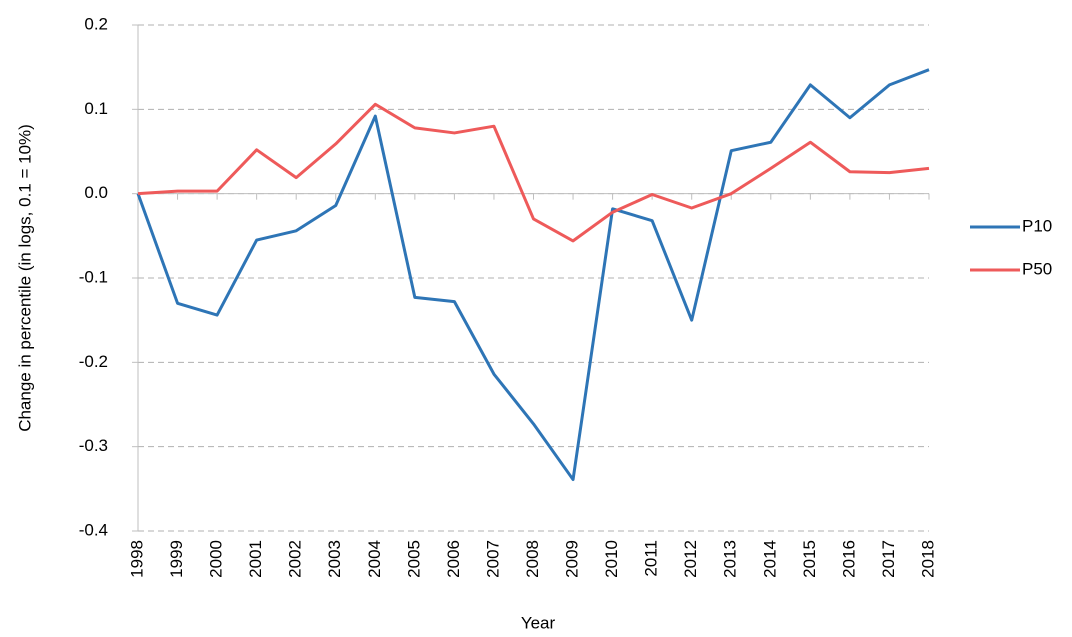 This screenshot has height=637, width=1072. I want to click on x-tick-label: 2008, so click(532, 559).